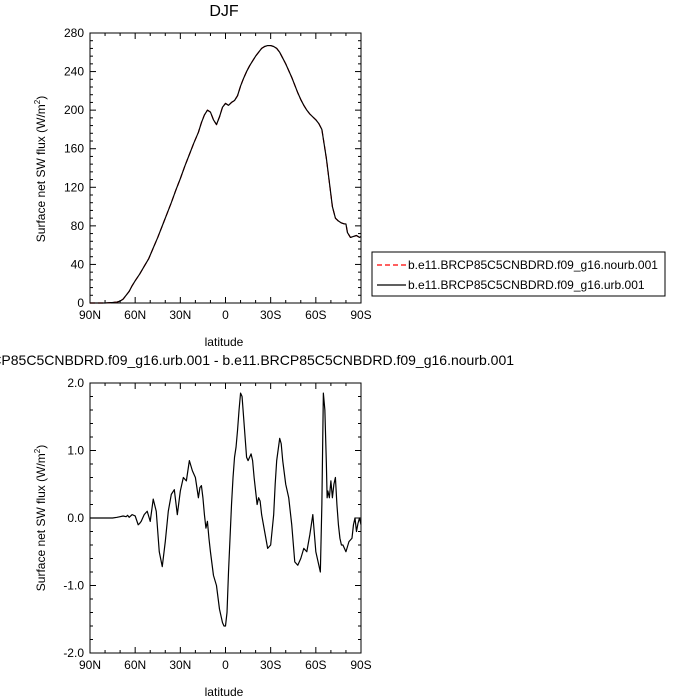 The width and height of the screenshot is (700, 700). I want to click on top-x-tick-label: 60N, so click(135, 315).